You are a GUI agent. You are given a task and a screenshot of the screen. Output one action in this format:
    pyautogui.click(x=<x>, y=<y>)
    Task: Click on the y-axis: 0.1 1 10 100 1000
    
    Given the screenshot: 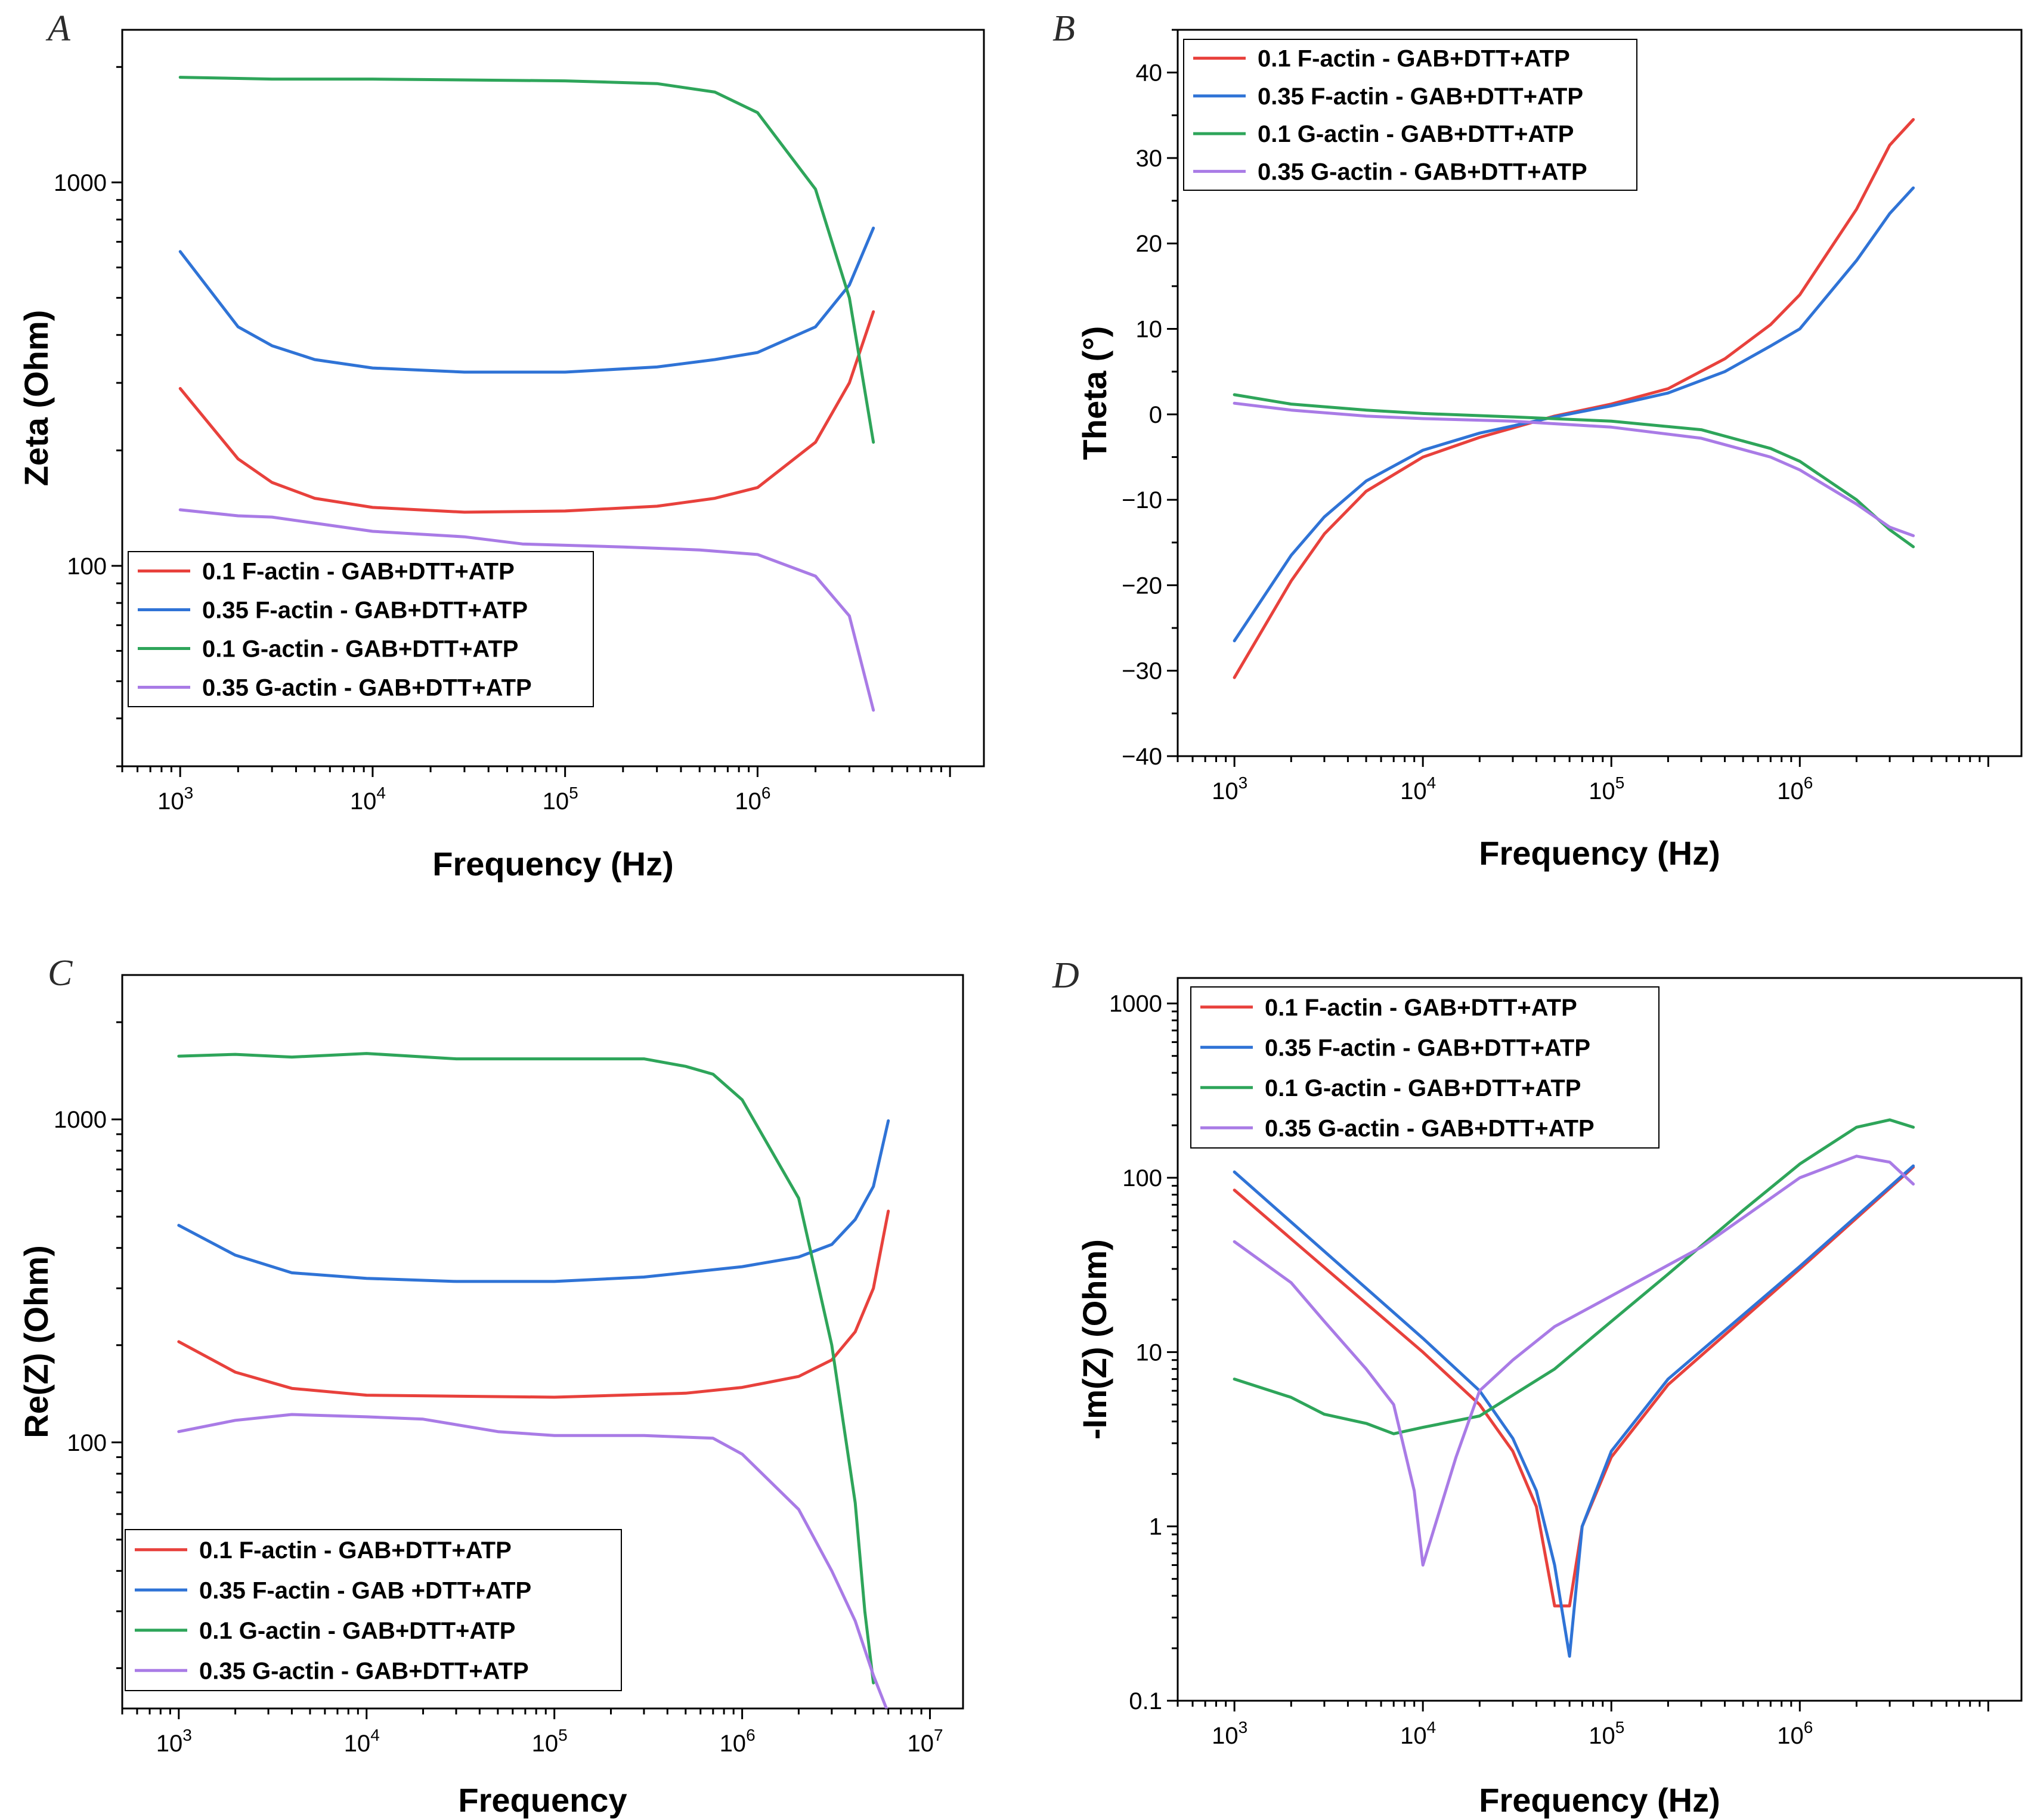 What is the action you would take?
    pyautogui.click(x=1143, y=1352)
    